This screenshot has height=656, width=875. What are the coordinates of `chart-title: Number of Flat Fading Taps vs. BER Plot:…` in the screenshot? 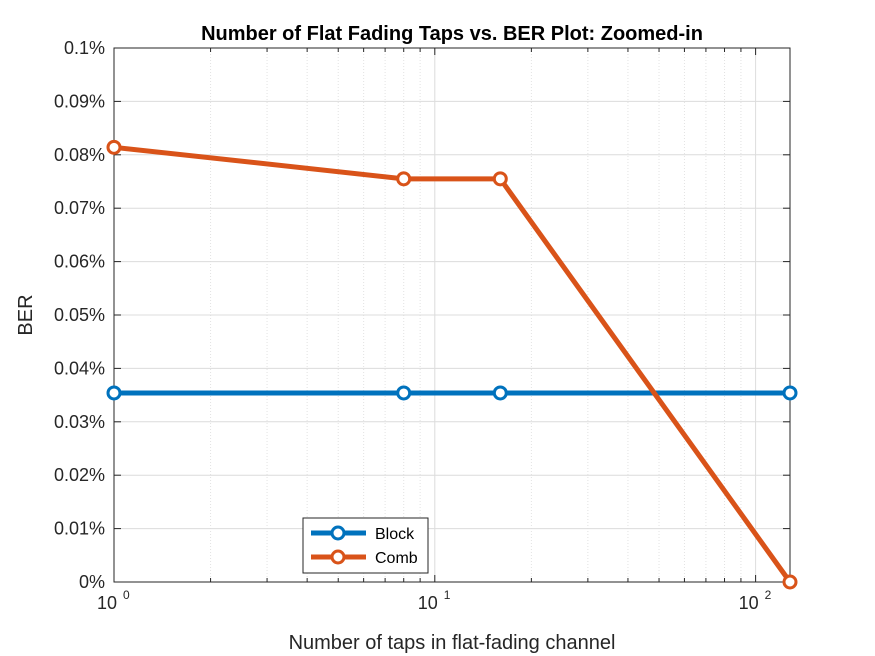 It's located at (452, 34).